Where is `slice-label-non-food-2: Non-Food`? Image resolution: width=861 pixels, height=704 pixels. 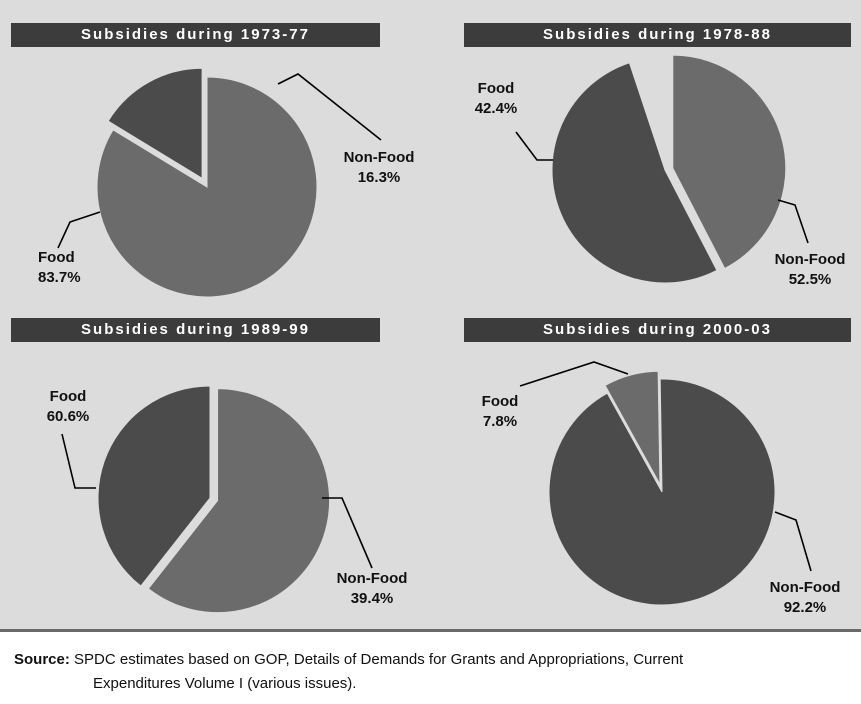
slice-label-non-food-2: Non-Food is located at coordinates (810, 259).